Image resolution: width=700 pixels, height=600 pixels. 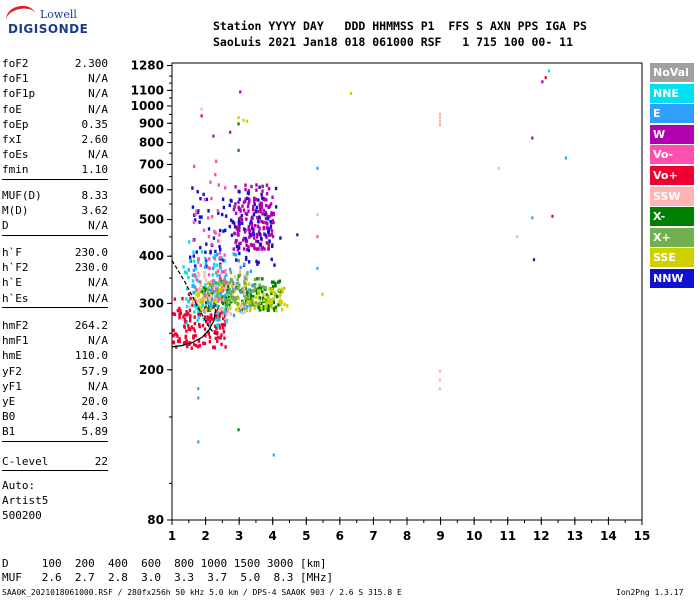 What do you see at coordinates (91, 252) in the screenshot?
I see `param-value: 230.0` at bounding box center [91, 252].